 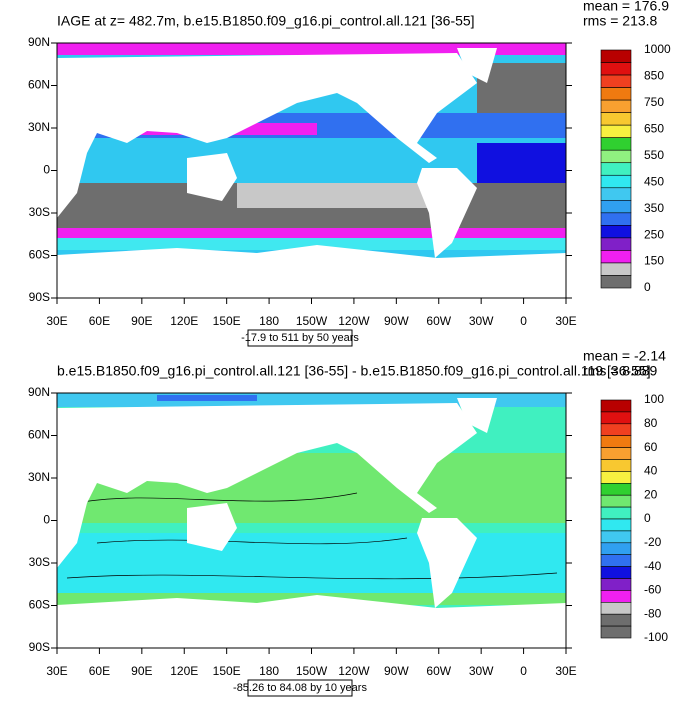 I want to click on colorbar-label: 650, so click(x=654, y=129).